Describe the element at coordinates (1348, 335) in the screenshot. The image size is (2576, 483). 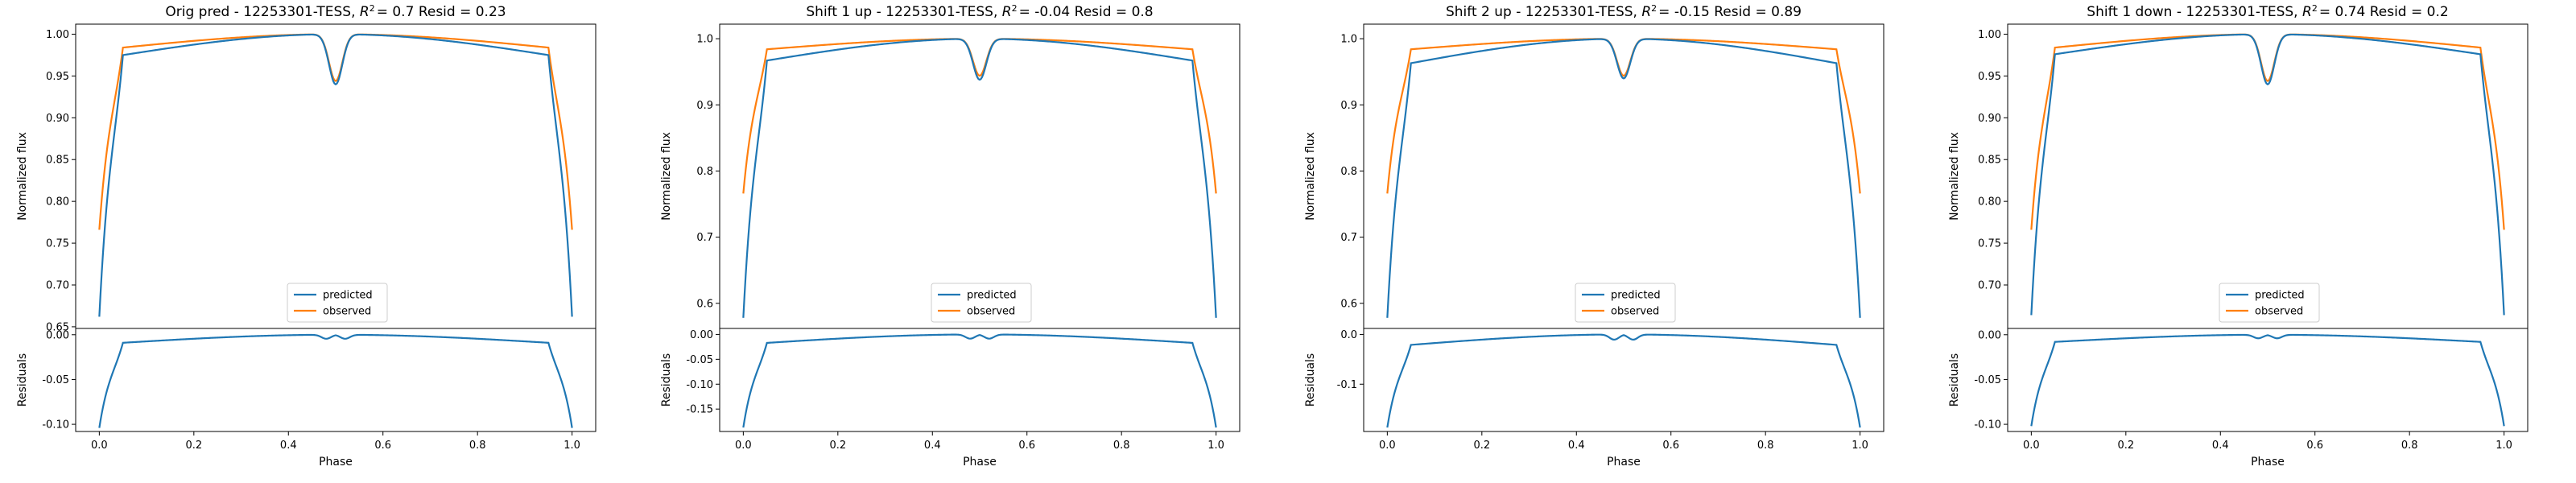
I see `residual-y-tick-label: 0.0` at that location.